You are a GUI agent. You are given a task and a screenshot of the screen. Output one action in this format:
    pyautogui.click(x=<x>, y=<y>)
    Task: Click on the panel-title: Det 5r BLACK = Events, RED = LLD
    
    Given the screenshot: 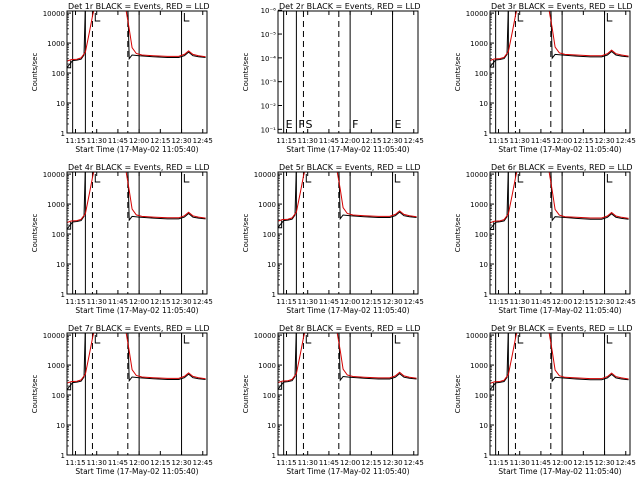 What is the action you would take?
    pyautogui.click(x=350, y=167)
    